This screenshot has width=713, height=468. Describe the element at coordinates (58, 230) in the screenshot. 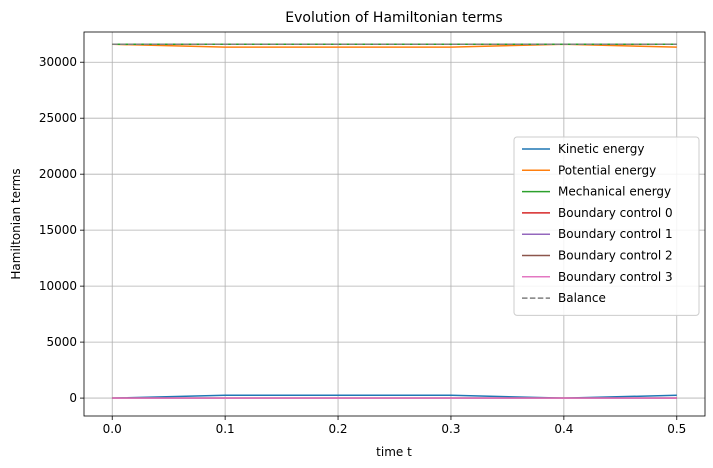

I see `y-tick-label: 15000` at that location.